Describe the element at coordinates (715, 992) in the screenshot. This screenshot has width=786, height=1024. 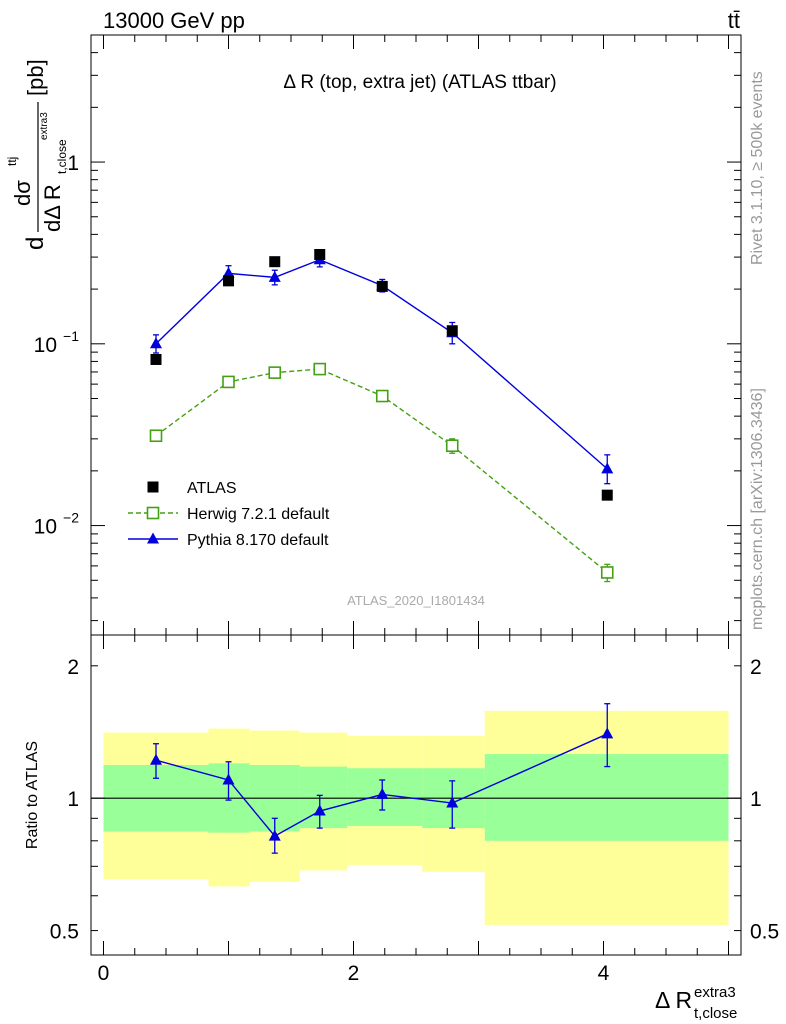
I see `xlabel-sup: extra3` at that location.